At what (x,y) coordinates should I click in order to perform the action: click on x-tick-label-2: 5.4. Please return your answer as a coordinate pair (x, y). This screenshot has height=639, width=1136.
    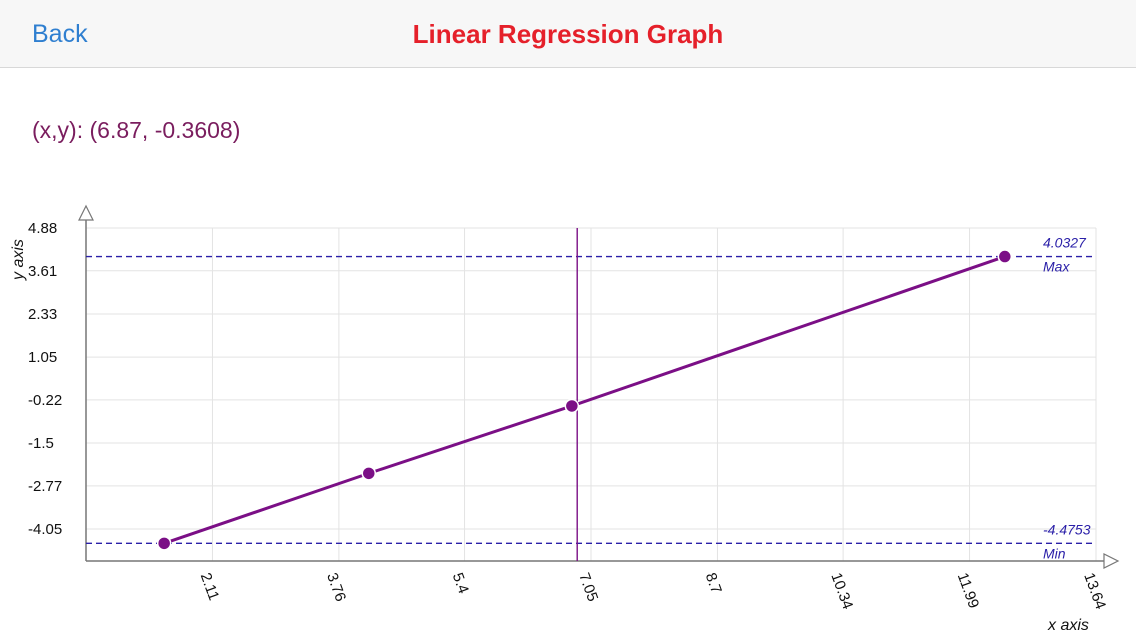
    Looking at the image, I should click on (460, 583).